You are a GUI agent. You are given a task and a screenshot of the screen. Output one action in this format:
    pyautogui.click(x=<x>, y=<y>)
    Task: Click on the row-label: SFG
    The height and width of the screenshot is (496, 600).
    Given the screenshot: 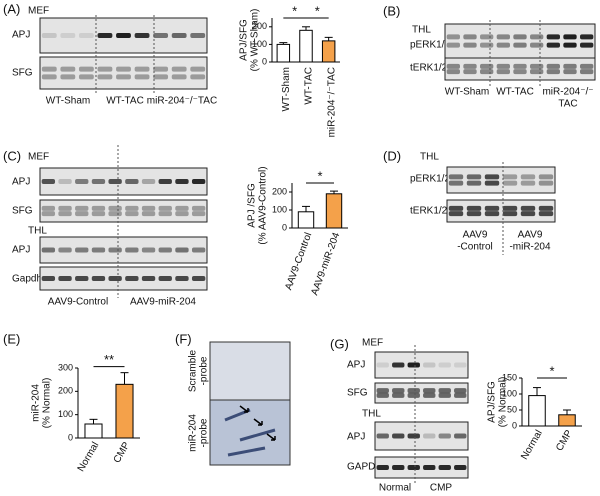 What is the action you would take?
    pyautogui.click(x=357, y=393)
    